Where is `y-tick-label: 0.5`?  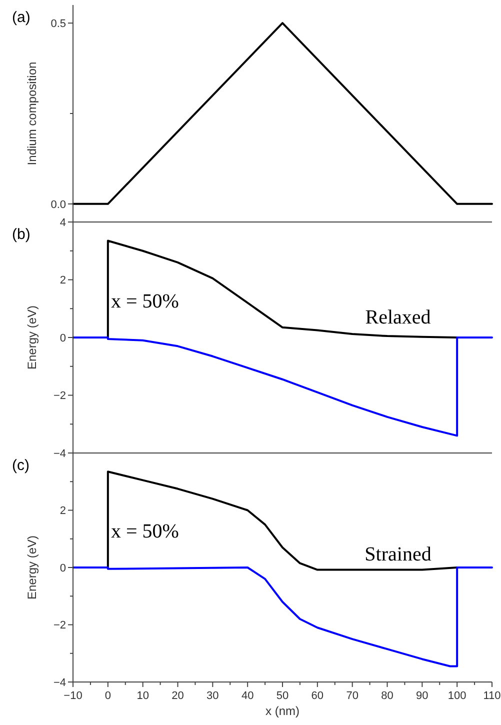
y-tick-label: 0.5 is located at coordinates (58, 24).